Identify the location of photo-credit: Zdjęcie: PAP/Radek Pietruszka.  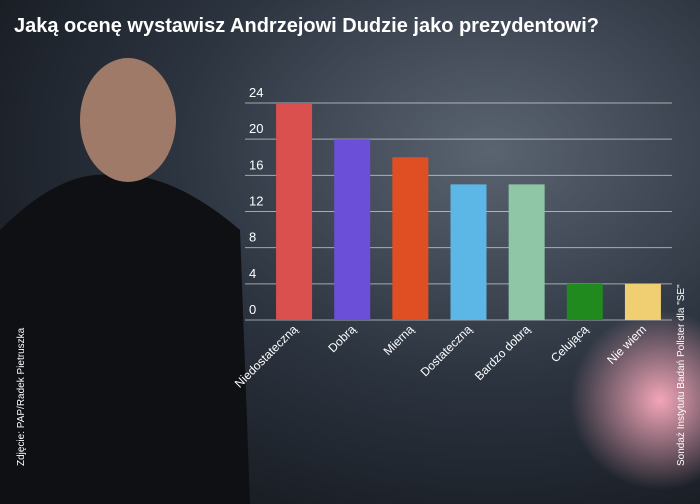
(21, 396).